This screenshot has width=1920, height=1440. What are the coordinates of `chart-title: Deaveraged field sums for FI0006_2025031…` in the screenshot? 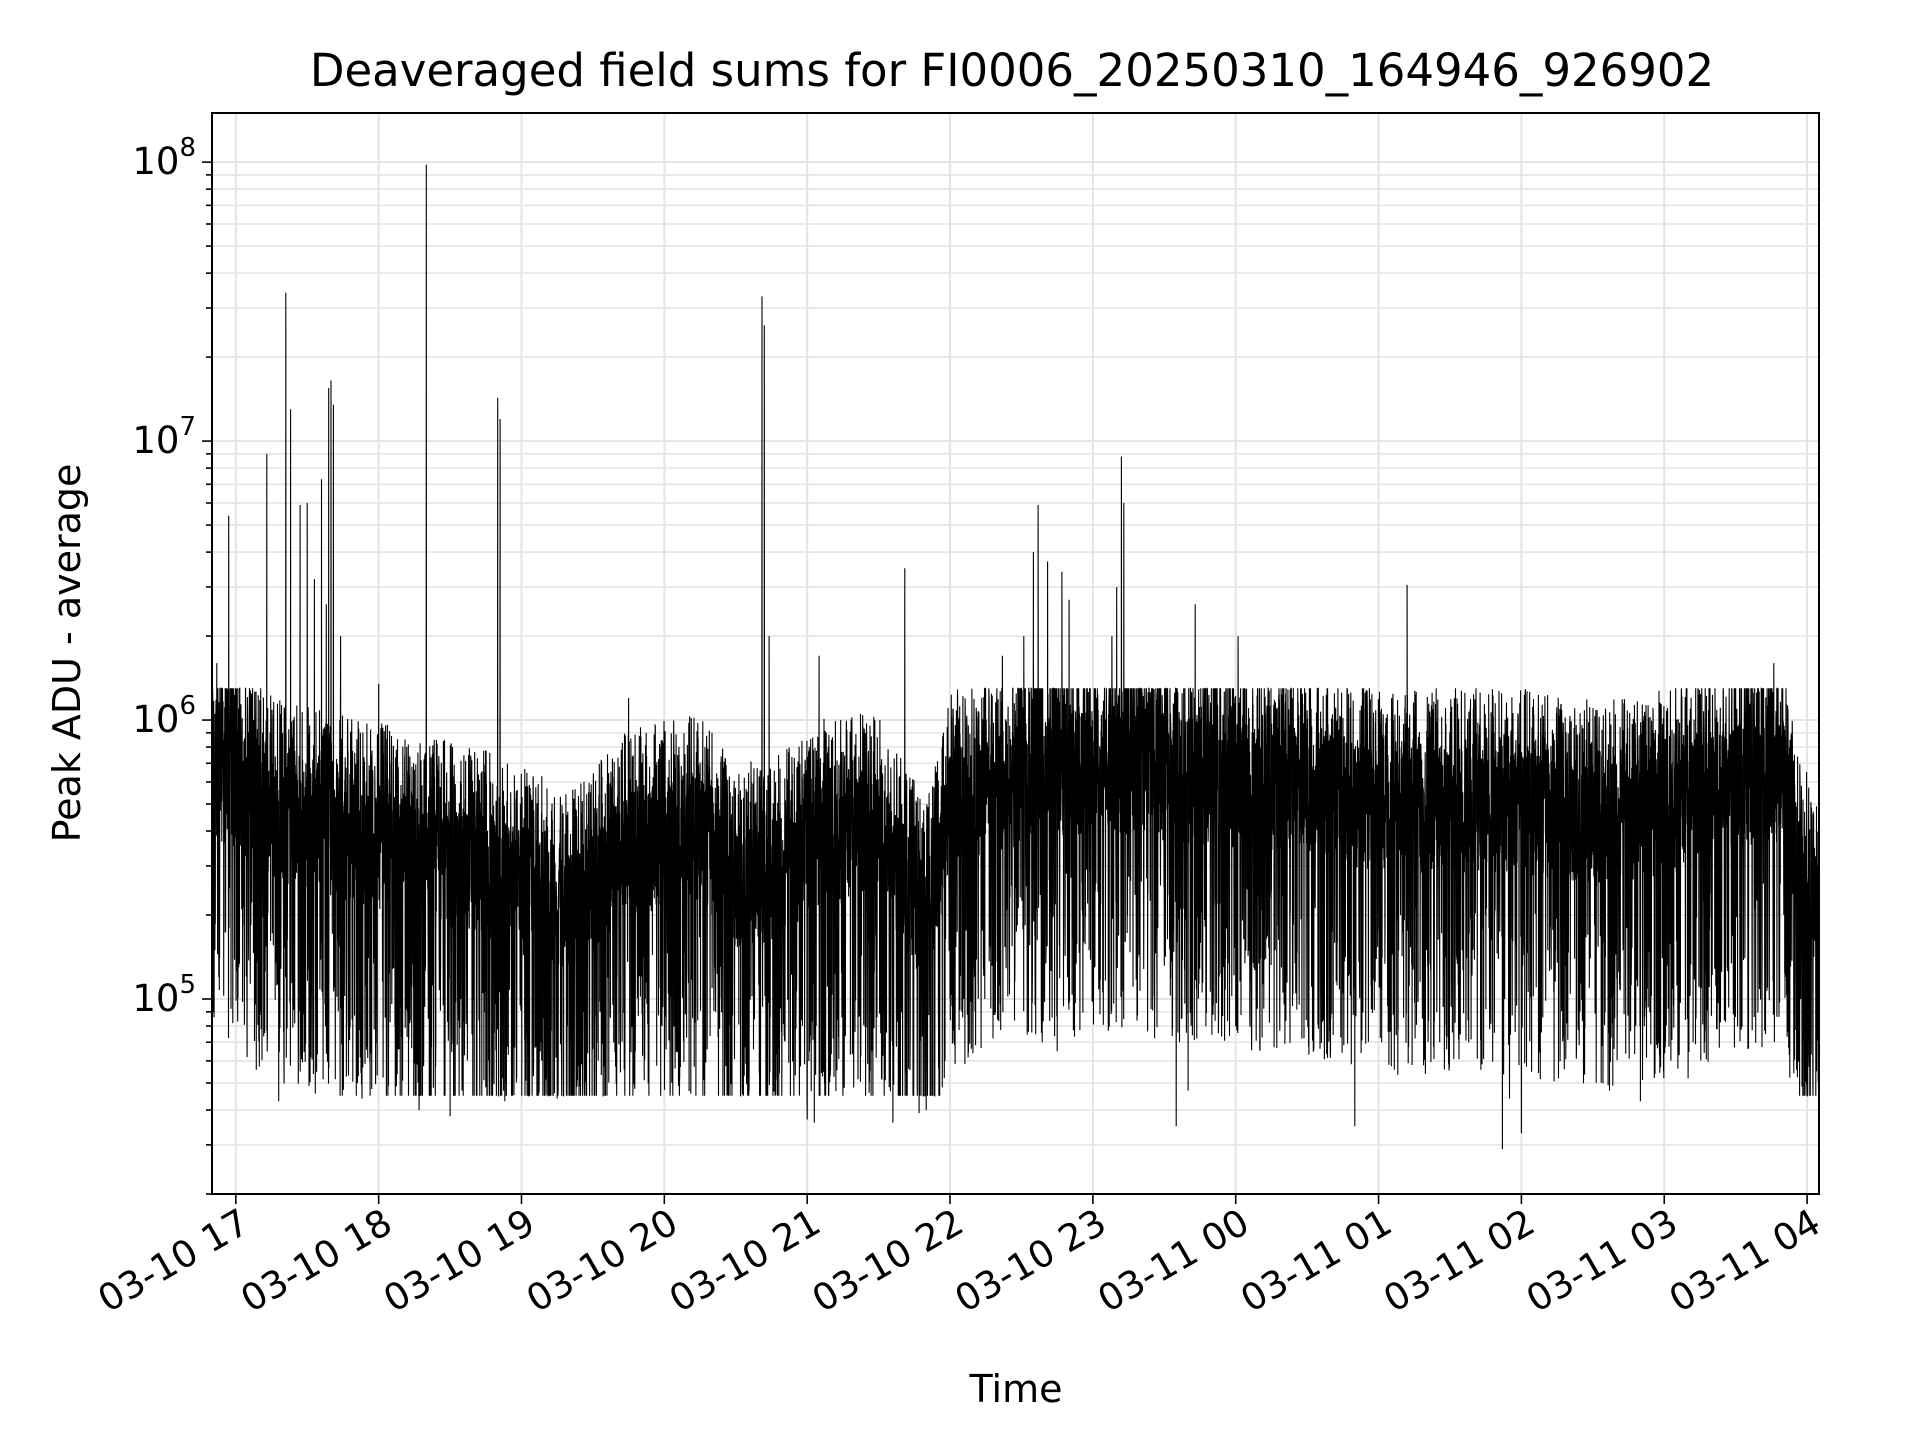 It's located at (1012, 70).